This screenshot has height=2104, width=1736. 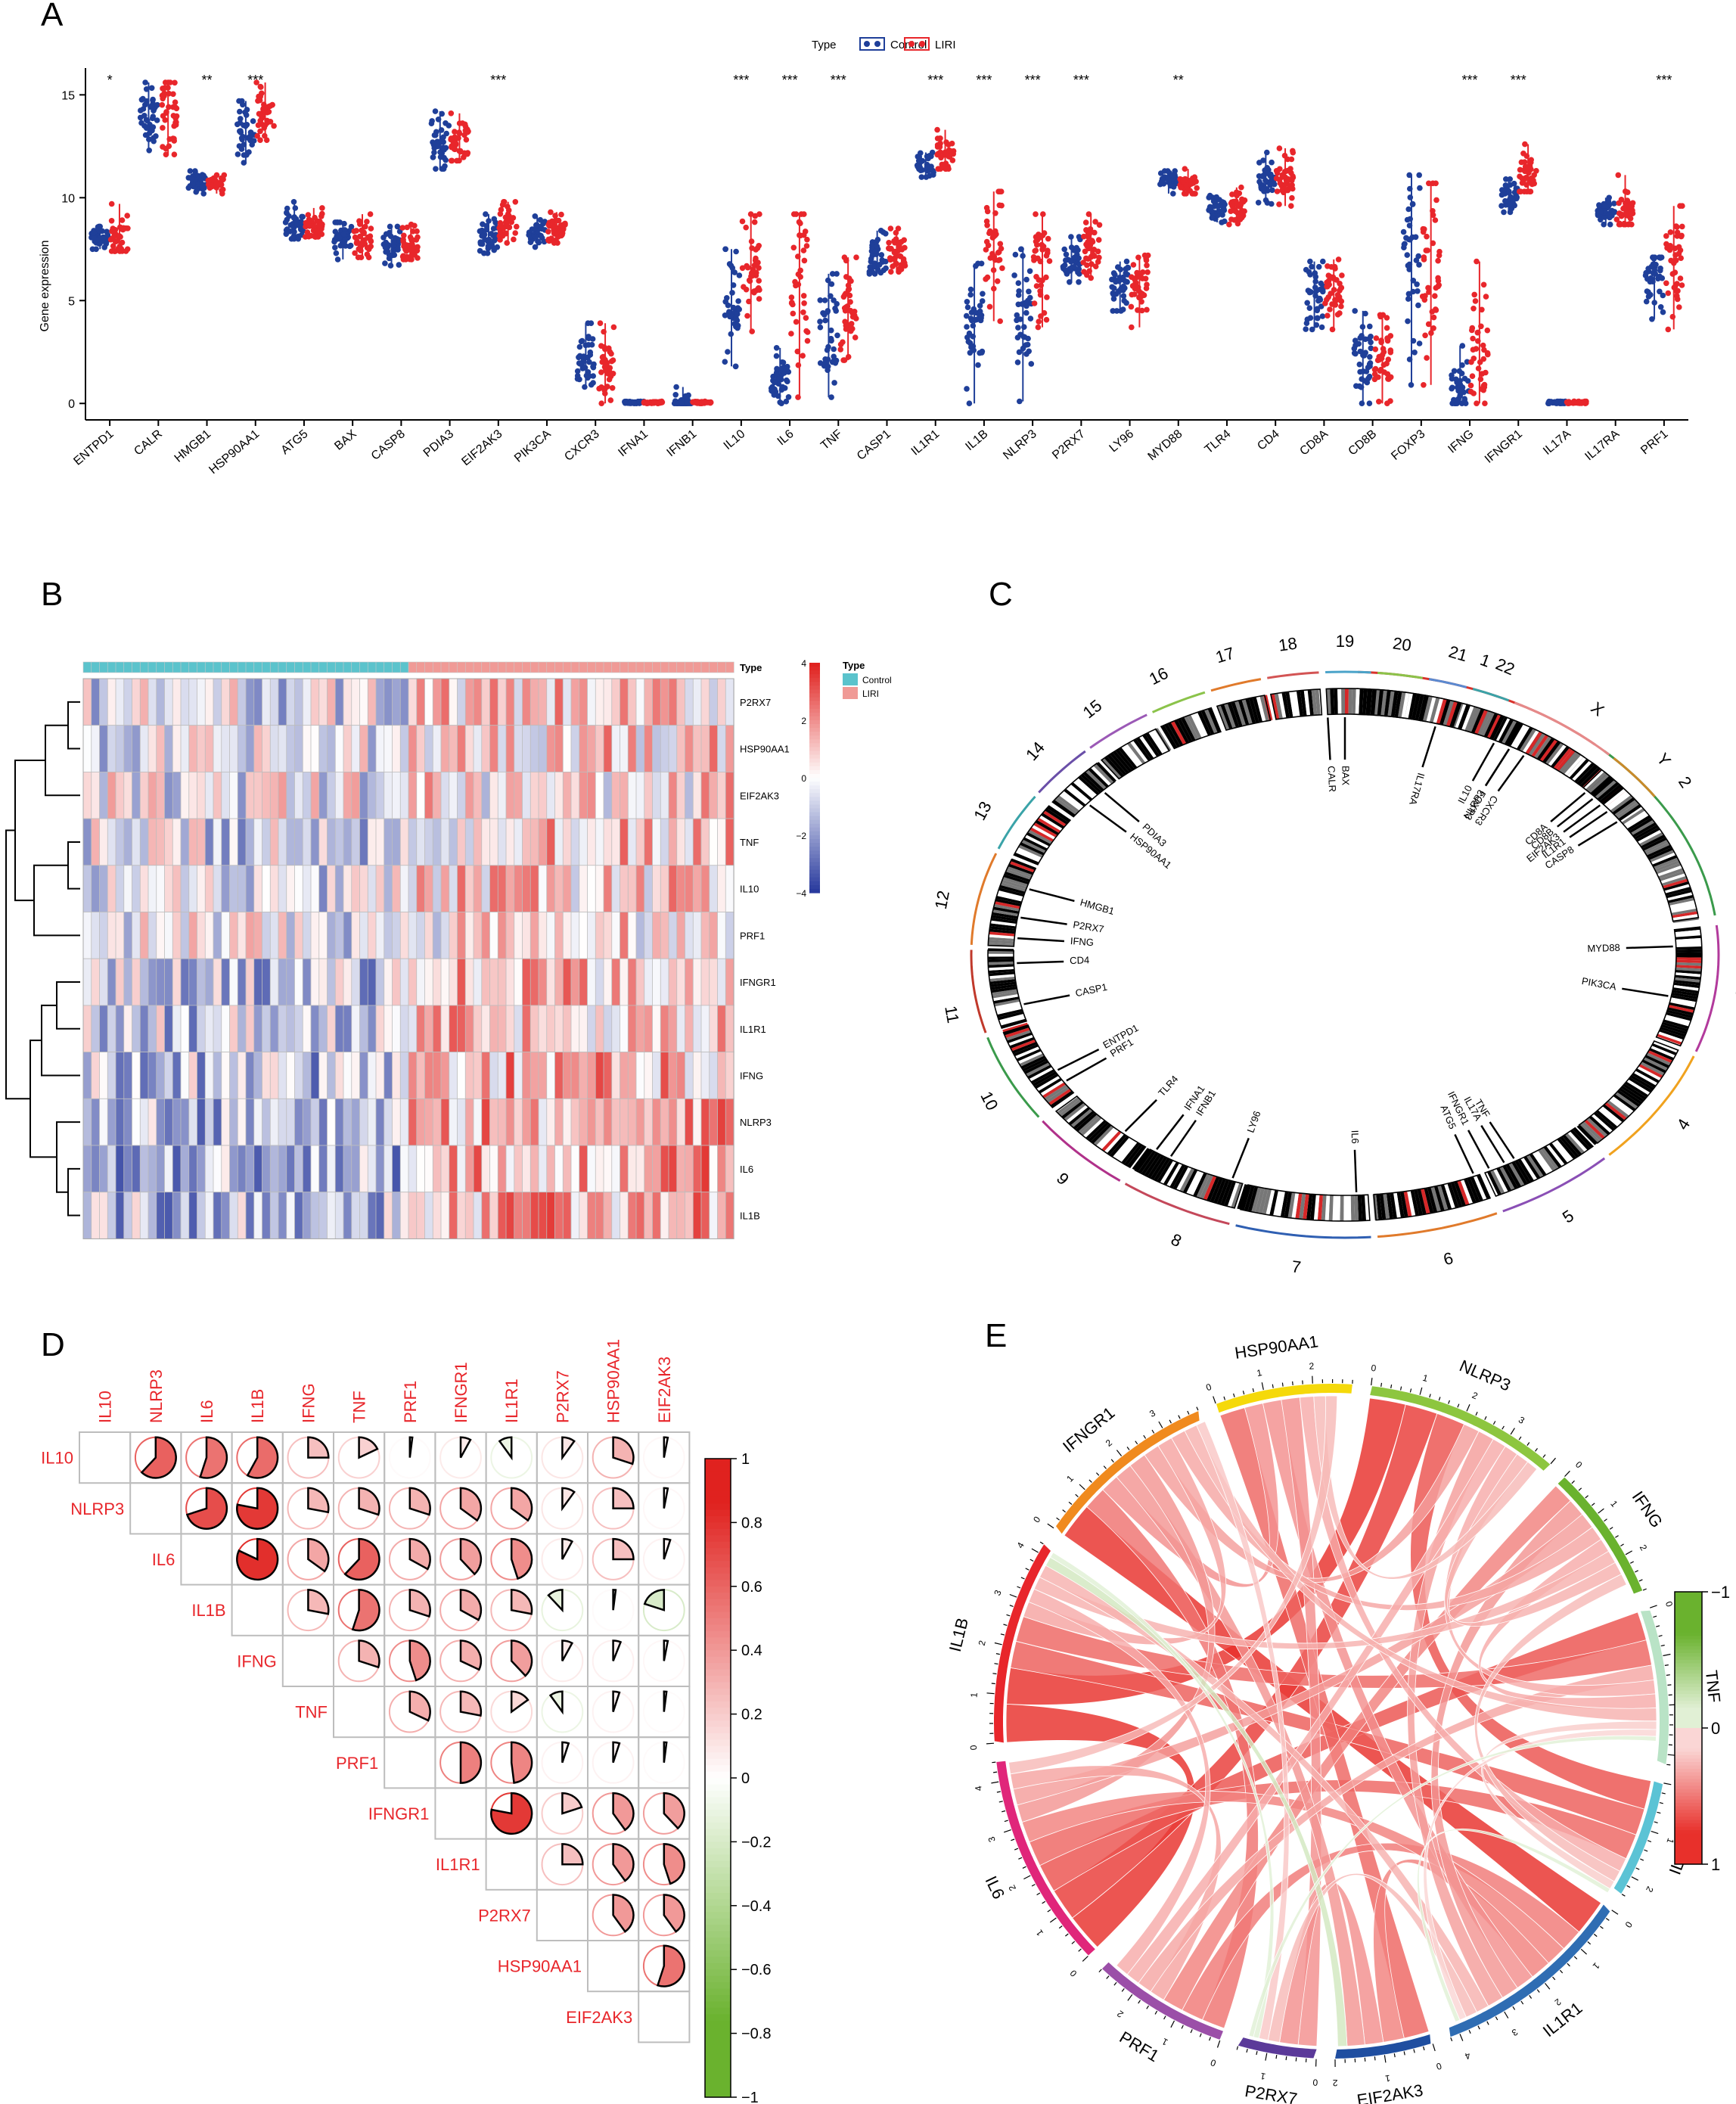 I want to click on chromosome-arc, so click(x=1013, y=1077).